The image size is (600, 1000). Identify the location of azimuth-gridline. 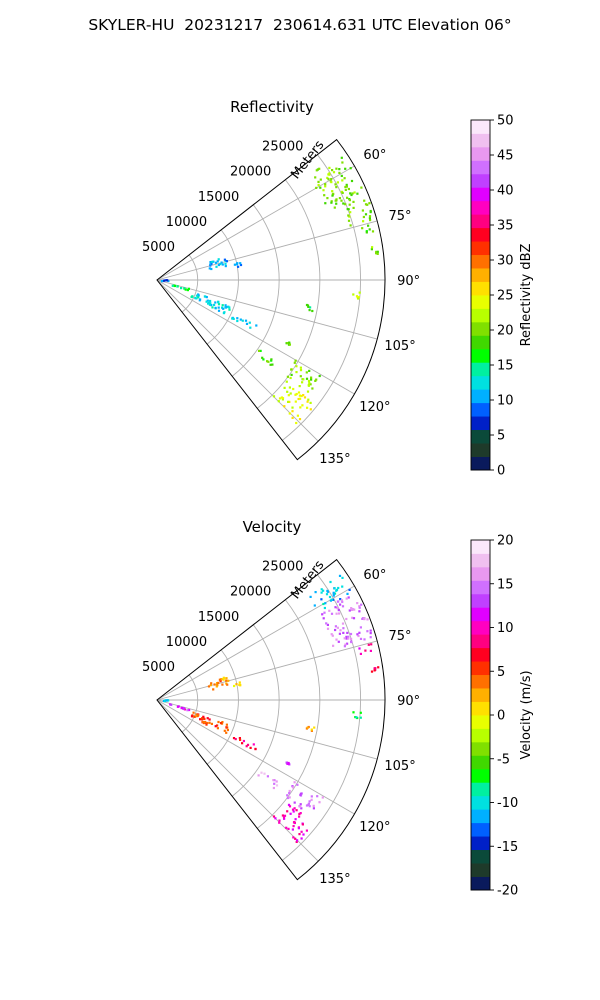
(237, 360).